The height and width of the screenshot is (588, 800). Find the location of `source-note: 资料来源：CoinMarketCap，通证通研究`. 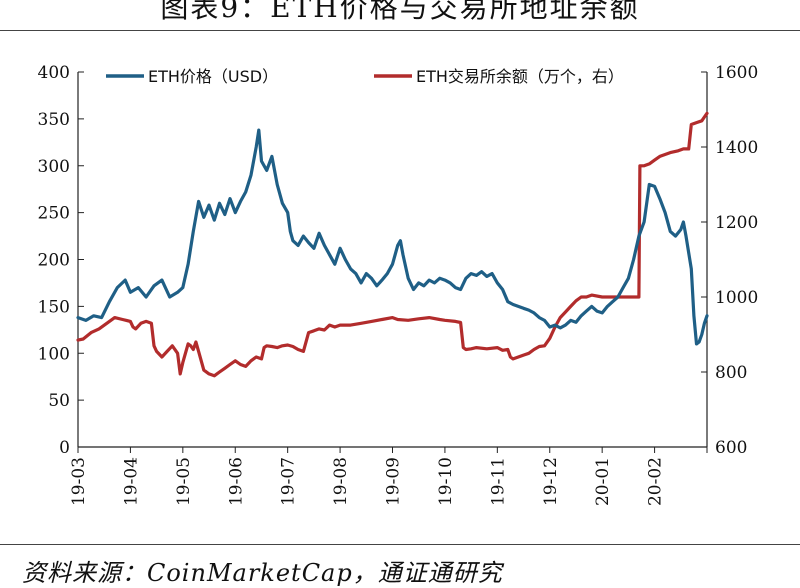

source-note: 资料来源：CoinMarketCap，通证通研究 is located at coordinates (262, 573).